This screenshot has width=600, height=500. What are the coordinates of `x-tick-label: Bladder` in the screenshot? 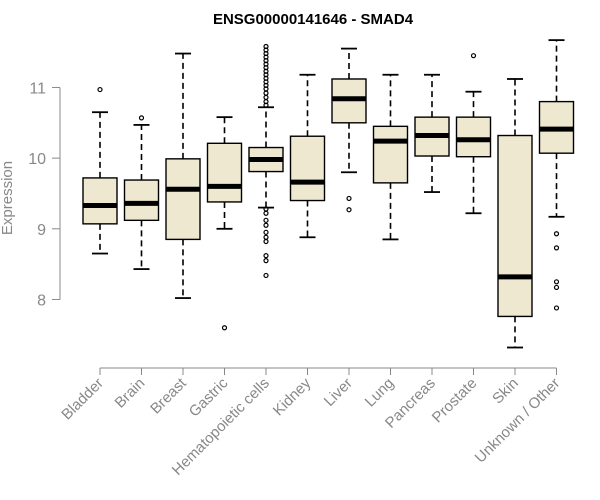 It's located at (82, 399).